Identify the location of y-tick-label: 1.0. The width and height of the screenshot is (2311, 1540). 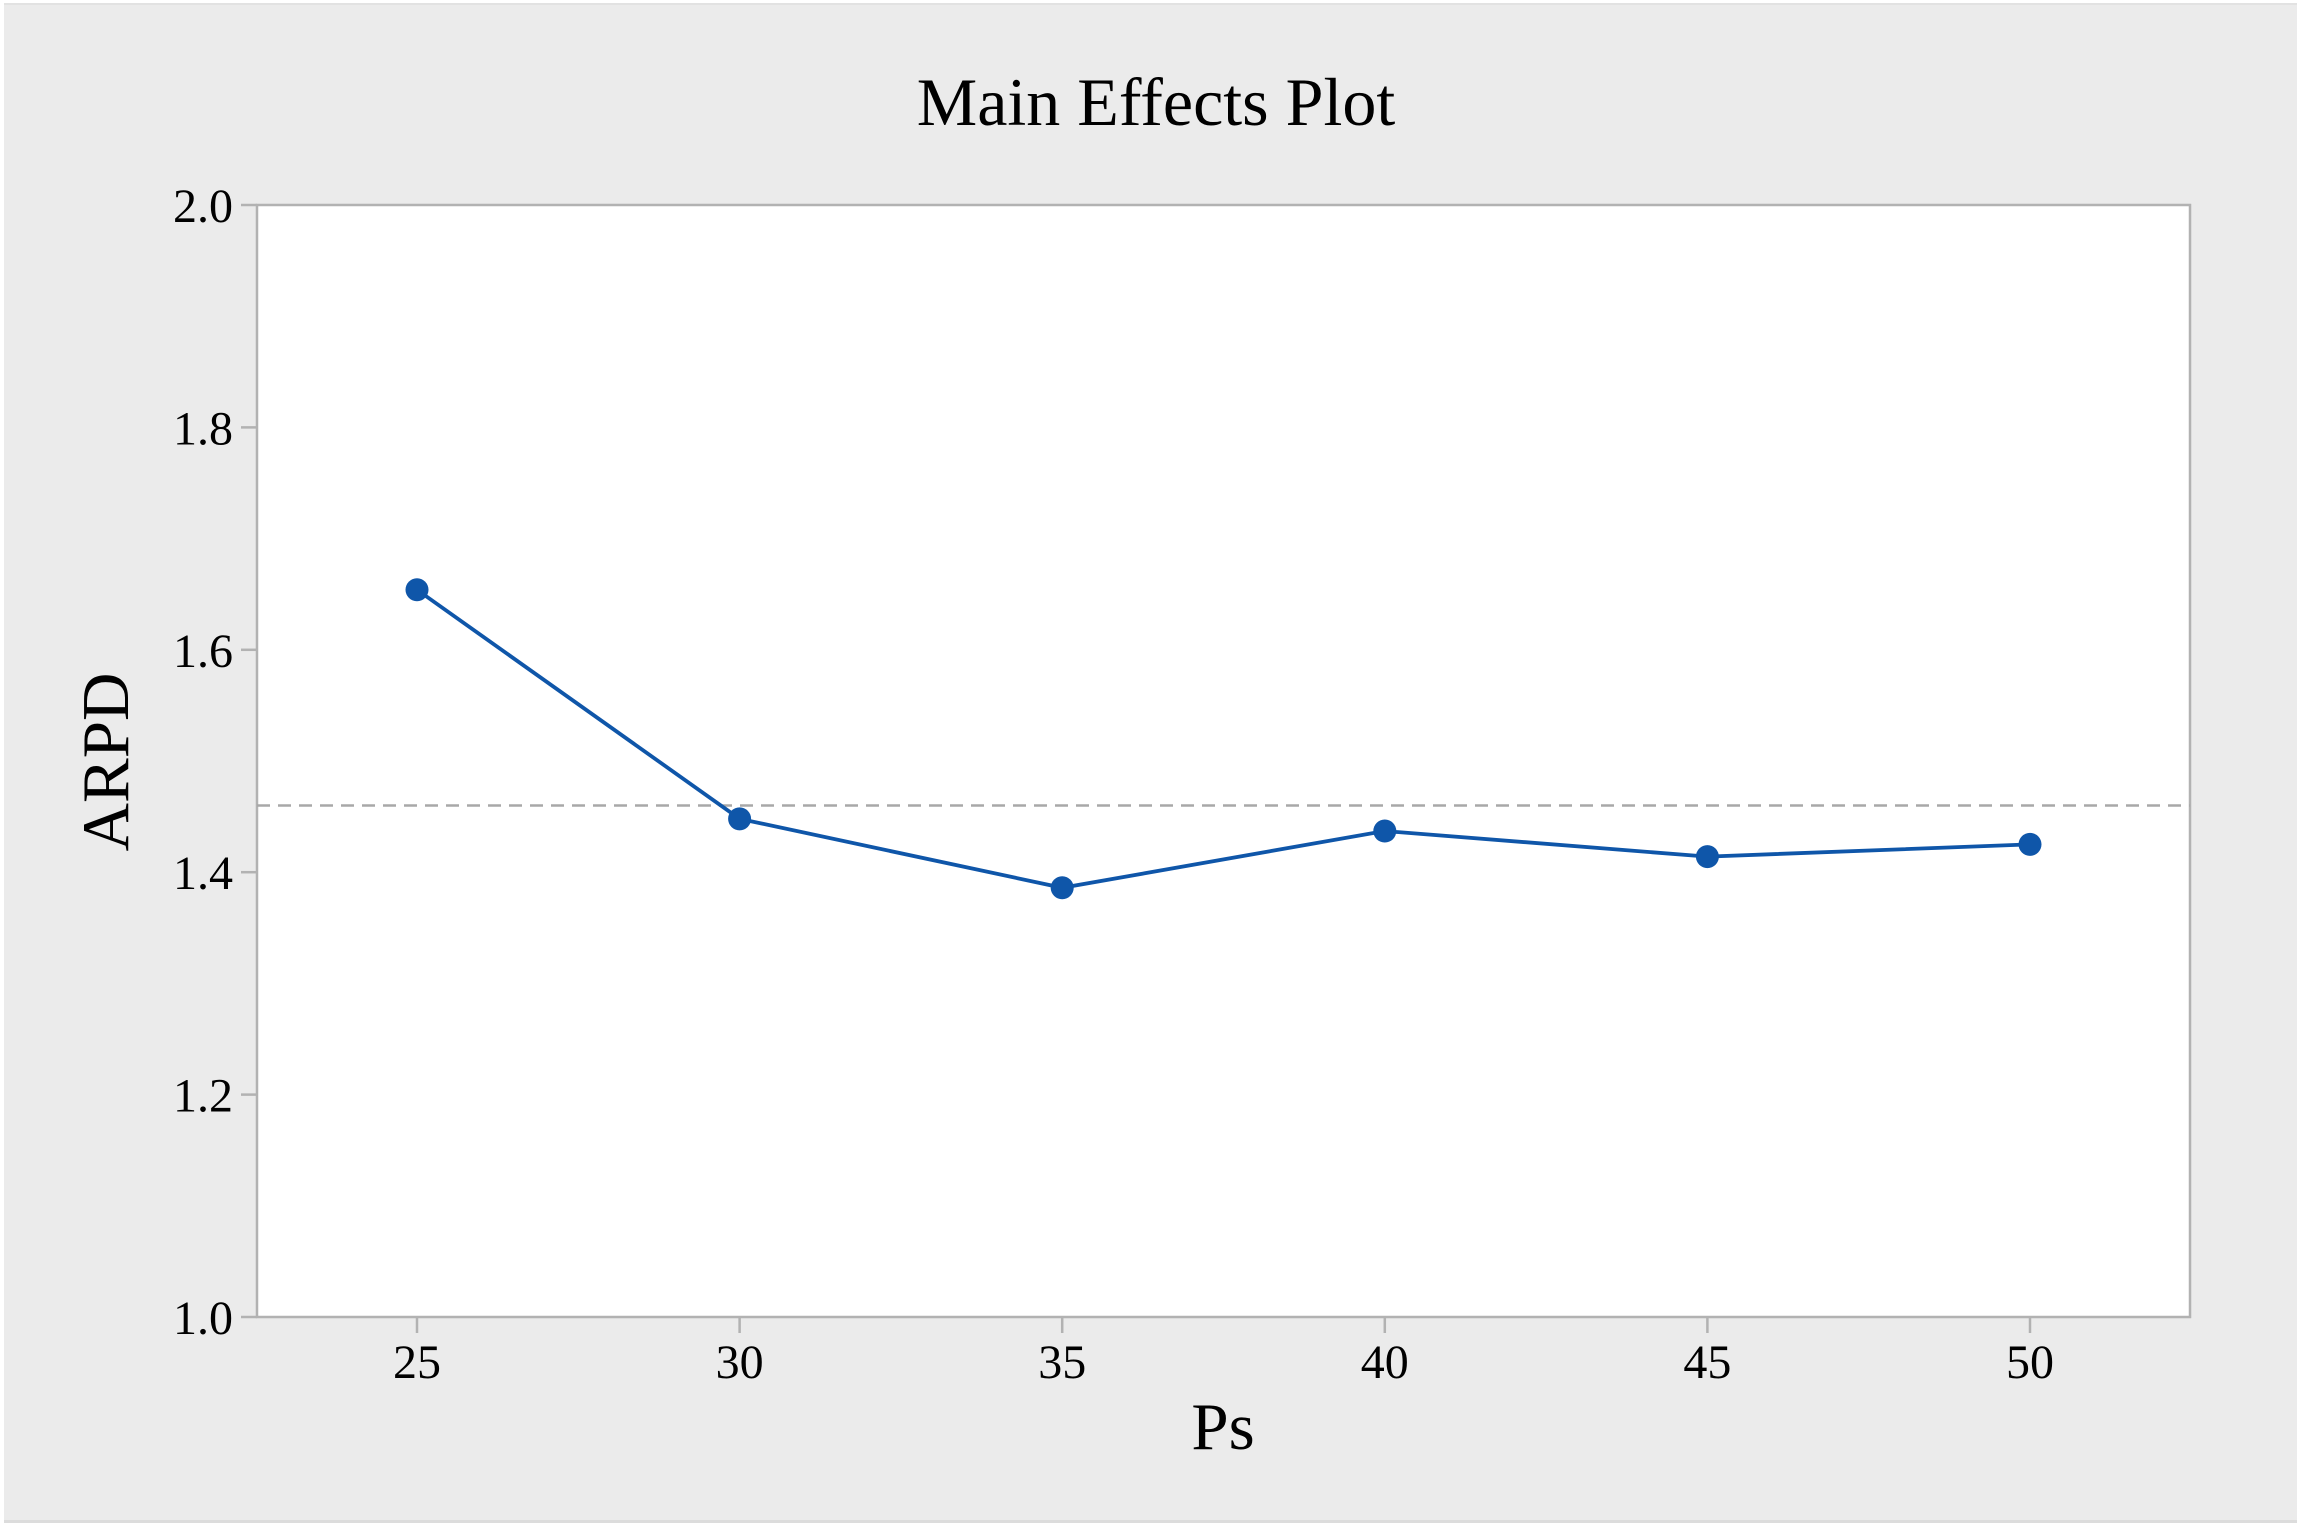
(203, 1318).